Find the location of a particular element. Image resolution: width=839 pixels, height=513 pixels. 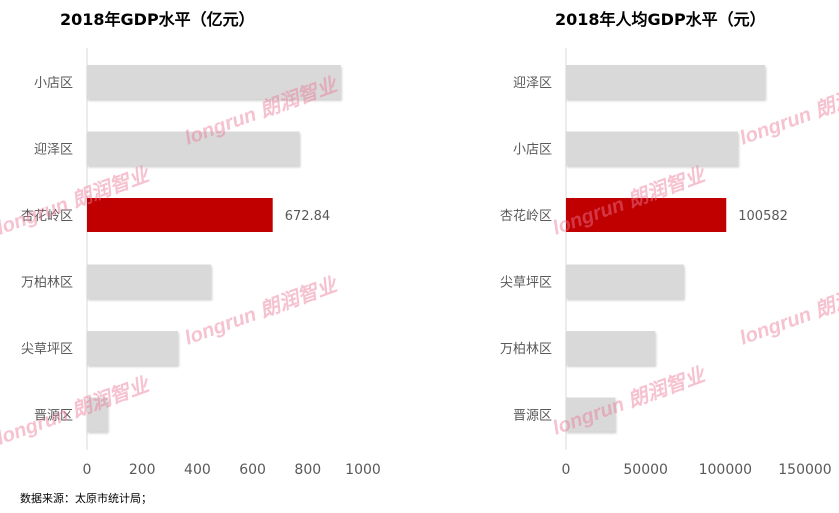

gdp-x-tick-label: 400 is located at coordinates (197, 470).